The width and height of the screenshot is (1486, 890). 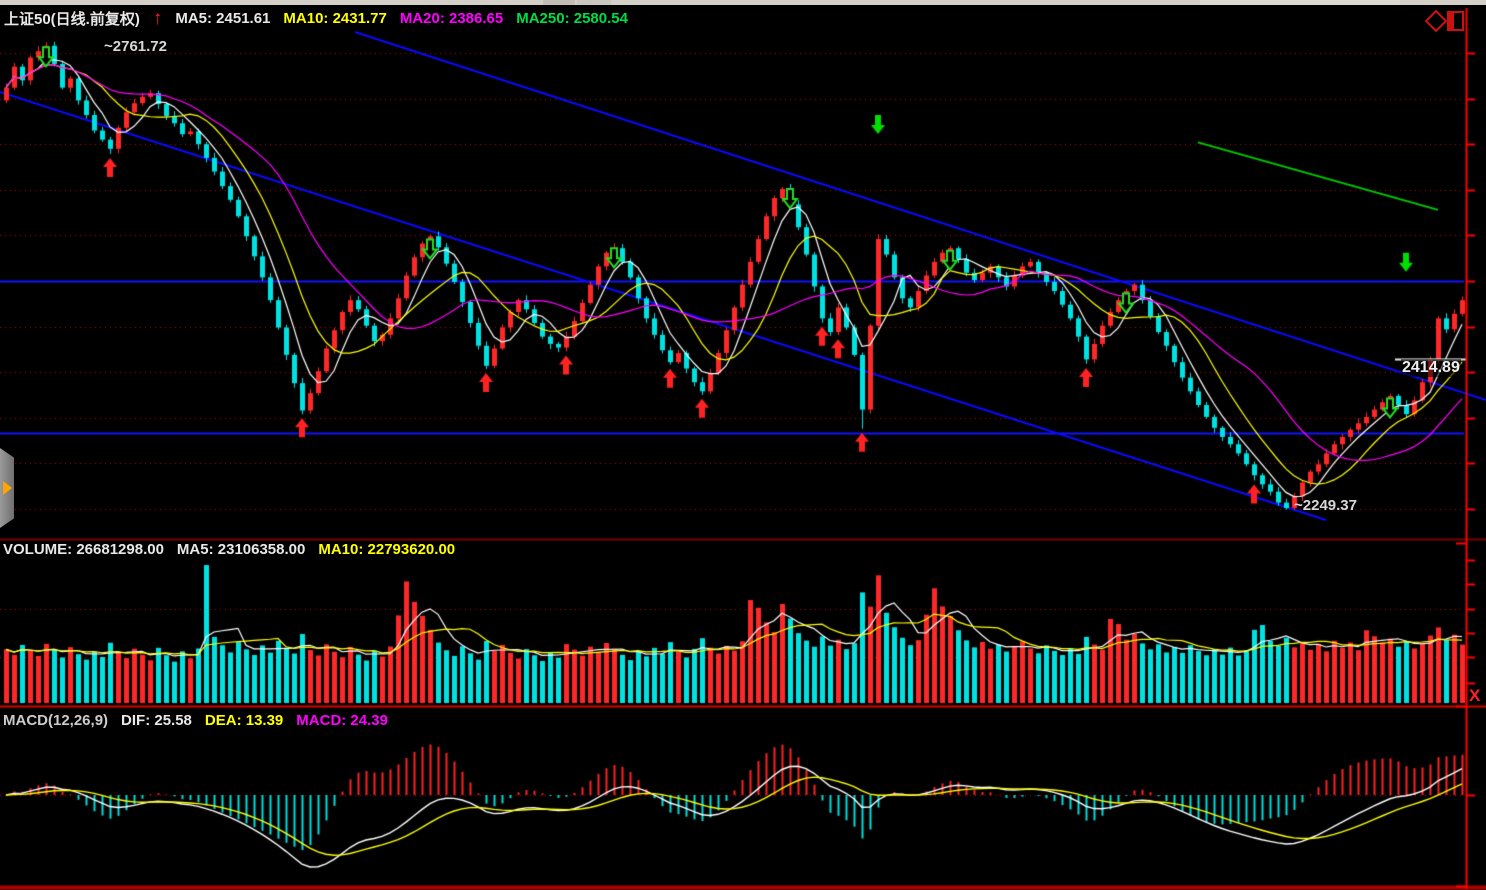 What do you see at coordinates (83, 549) in the screenshot?
I see `volume-value-label: VOLUME: 26681298.00` at bounding box center [83, 549].